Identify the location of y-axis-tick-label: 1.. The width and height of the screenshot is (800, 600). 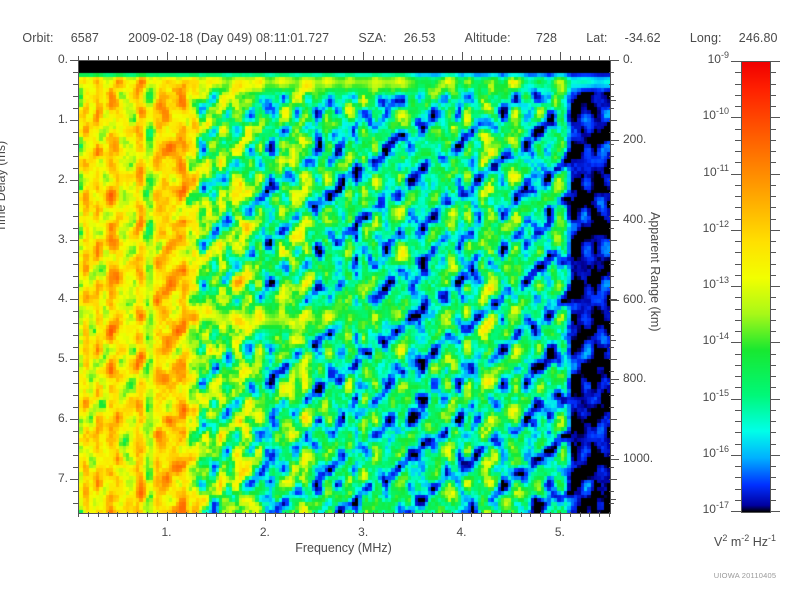
(62, 118).